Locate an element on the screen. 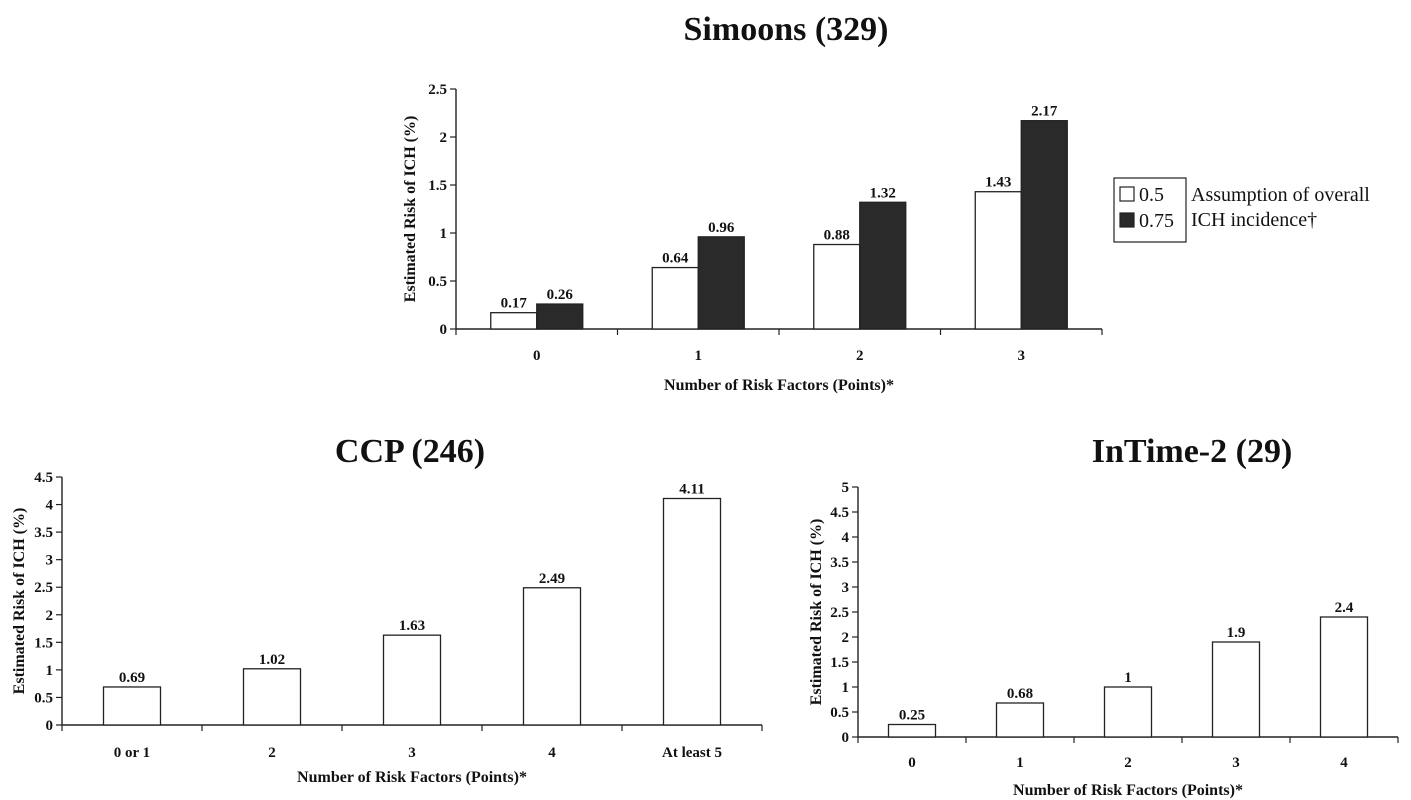 Image resolution: width=1411 pixels, height=800 pixels. ccp-x-tick-label: 4 is located at coordinates (552, 753).